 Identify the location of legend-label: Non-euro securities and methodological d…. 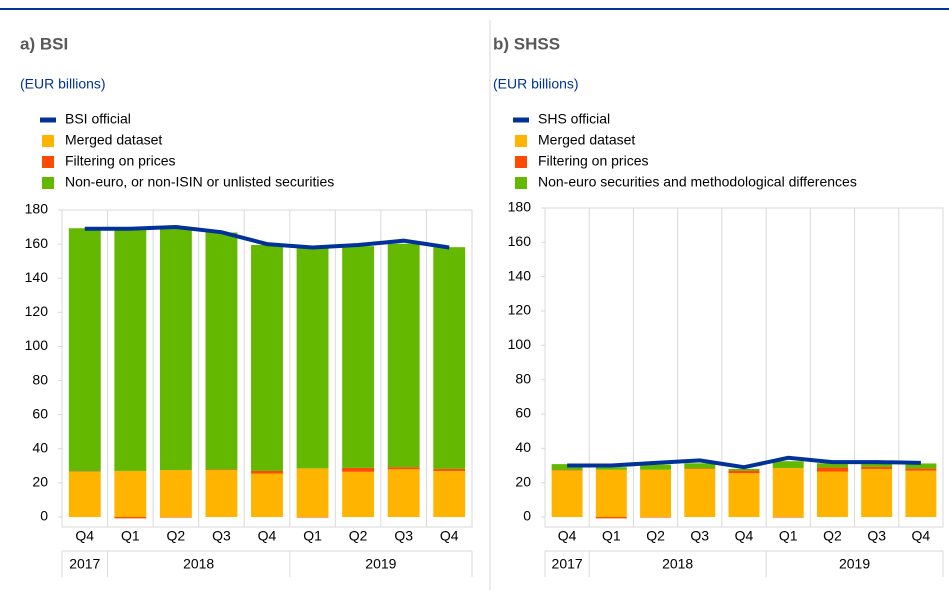
(697, 182).